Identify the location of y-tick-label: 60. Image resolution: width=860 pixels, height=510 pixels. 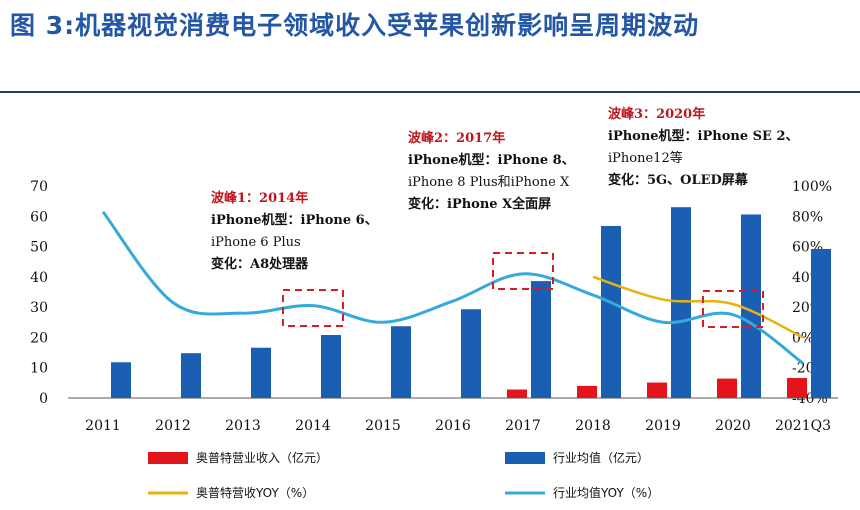
(39, 217).